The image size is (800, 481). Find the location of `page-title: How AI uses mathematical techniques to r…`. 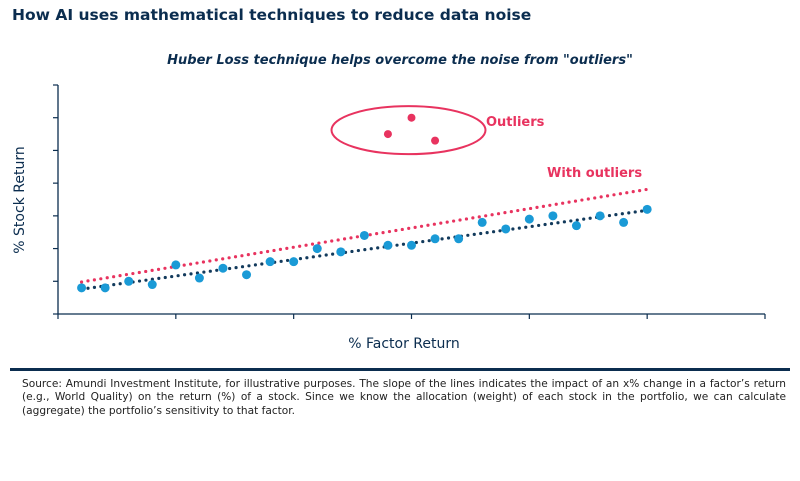

page-title: How AI uses mathematical techniques to r… is located at coordinates (272, 15).